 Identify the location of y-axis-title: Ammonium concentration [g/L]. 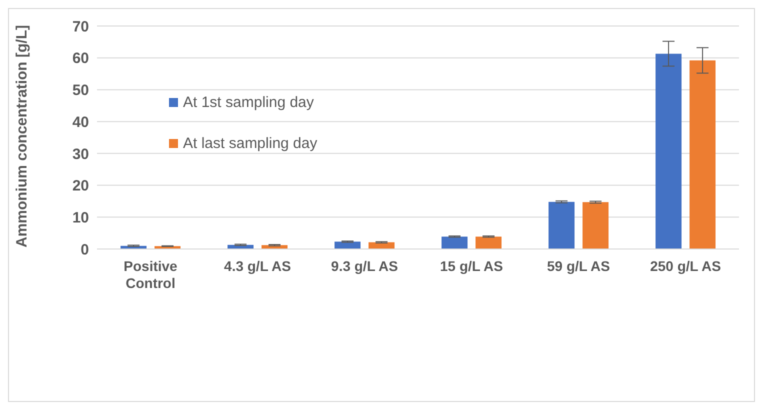
(21, 136).